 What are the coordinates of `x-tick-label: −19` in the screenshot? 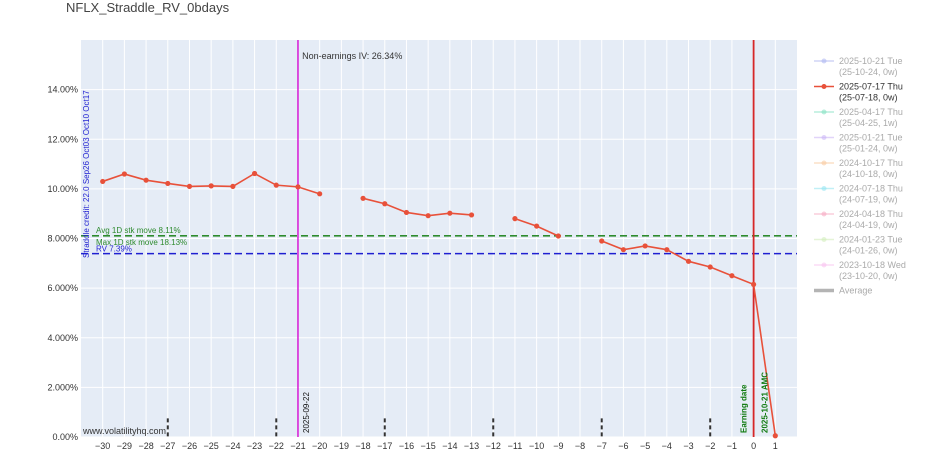 It's located at (341, 446).